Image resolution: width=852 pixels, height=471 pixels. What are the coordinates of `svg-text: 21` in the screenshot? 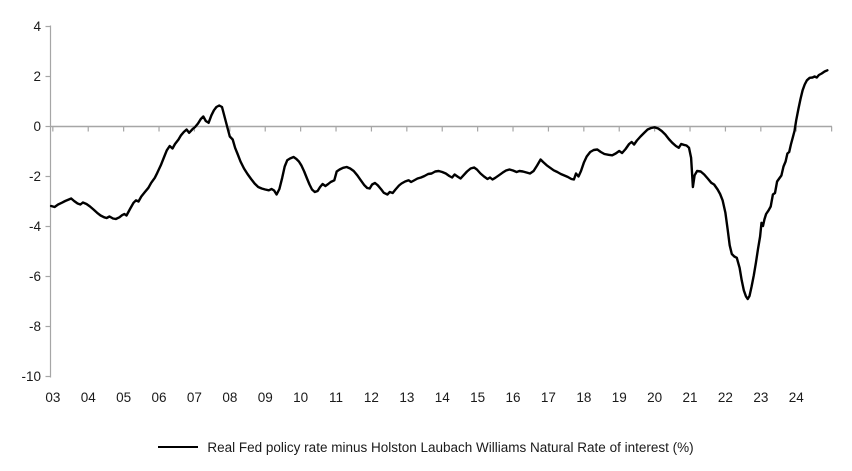 It's located at (690, 397).